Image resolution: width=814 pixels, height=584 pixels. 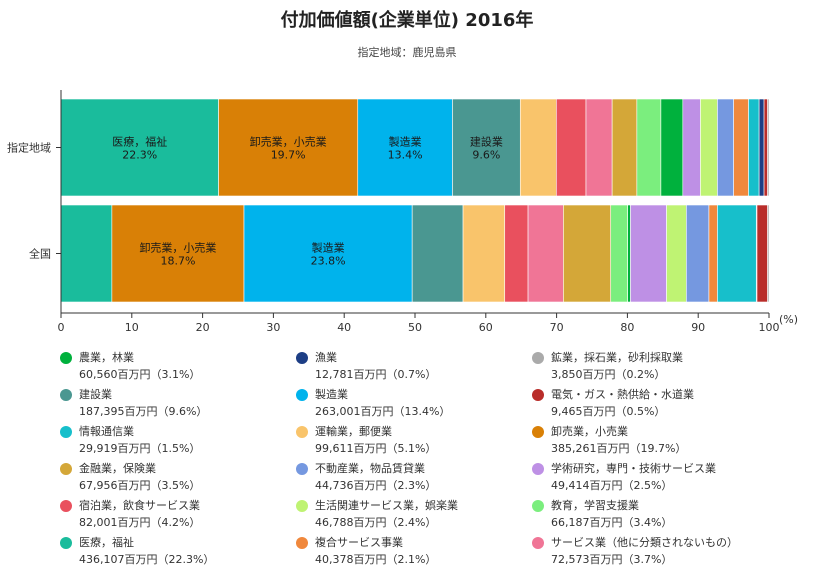 I want to click on x-tick-label: 30, so click(x=273, y=327).